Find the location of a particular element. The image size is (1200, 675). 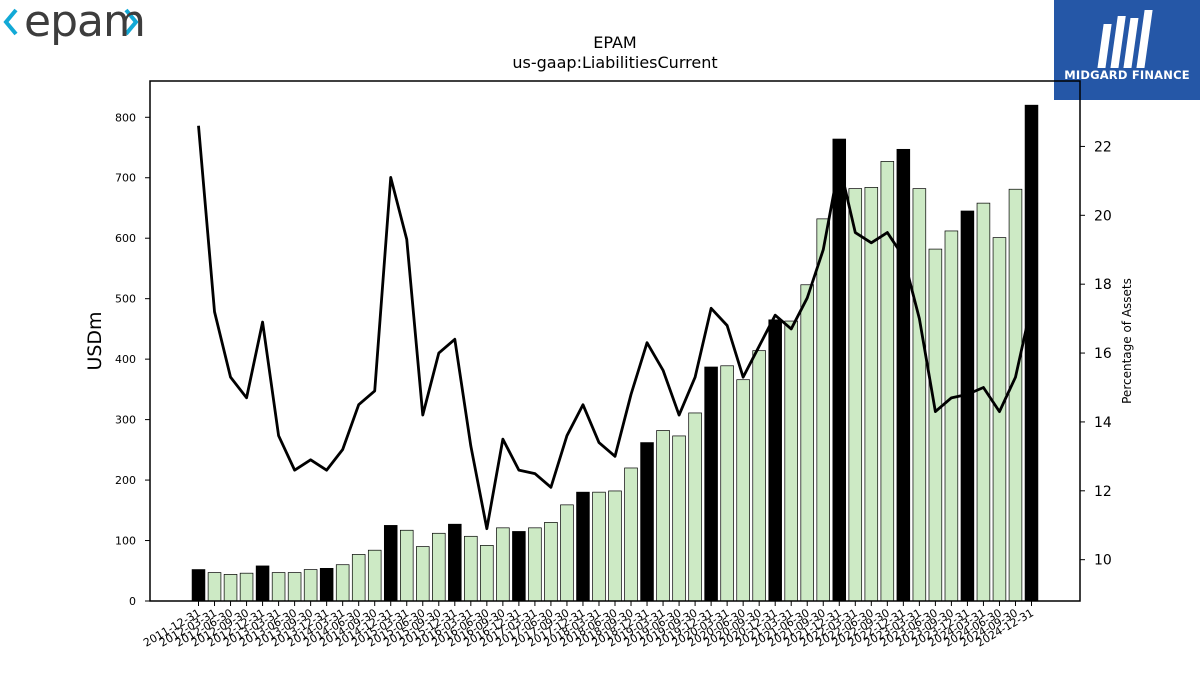

y-tick-label: 400 is located at coordinates (125, 359).